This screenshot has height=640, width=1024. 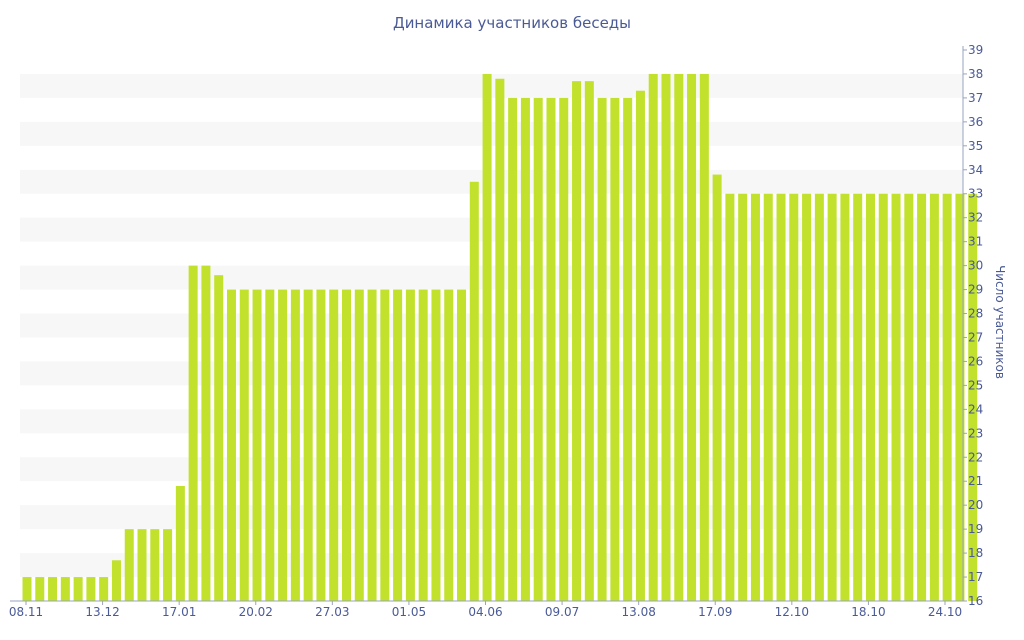 I want to click on y-tick-label: 34, so click(x=975, y=170).